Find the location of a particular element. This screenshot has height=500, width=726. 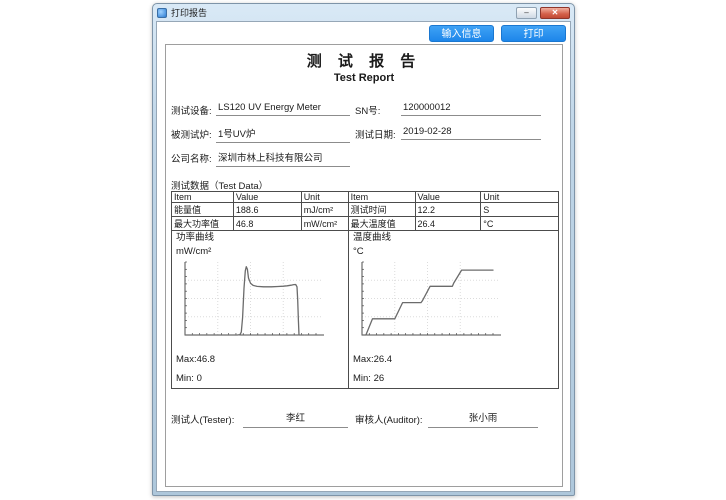

cell: 46.8 is located at coordinates (267, 223).